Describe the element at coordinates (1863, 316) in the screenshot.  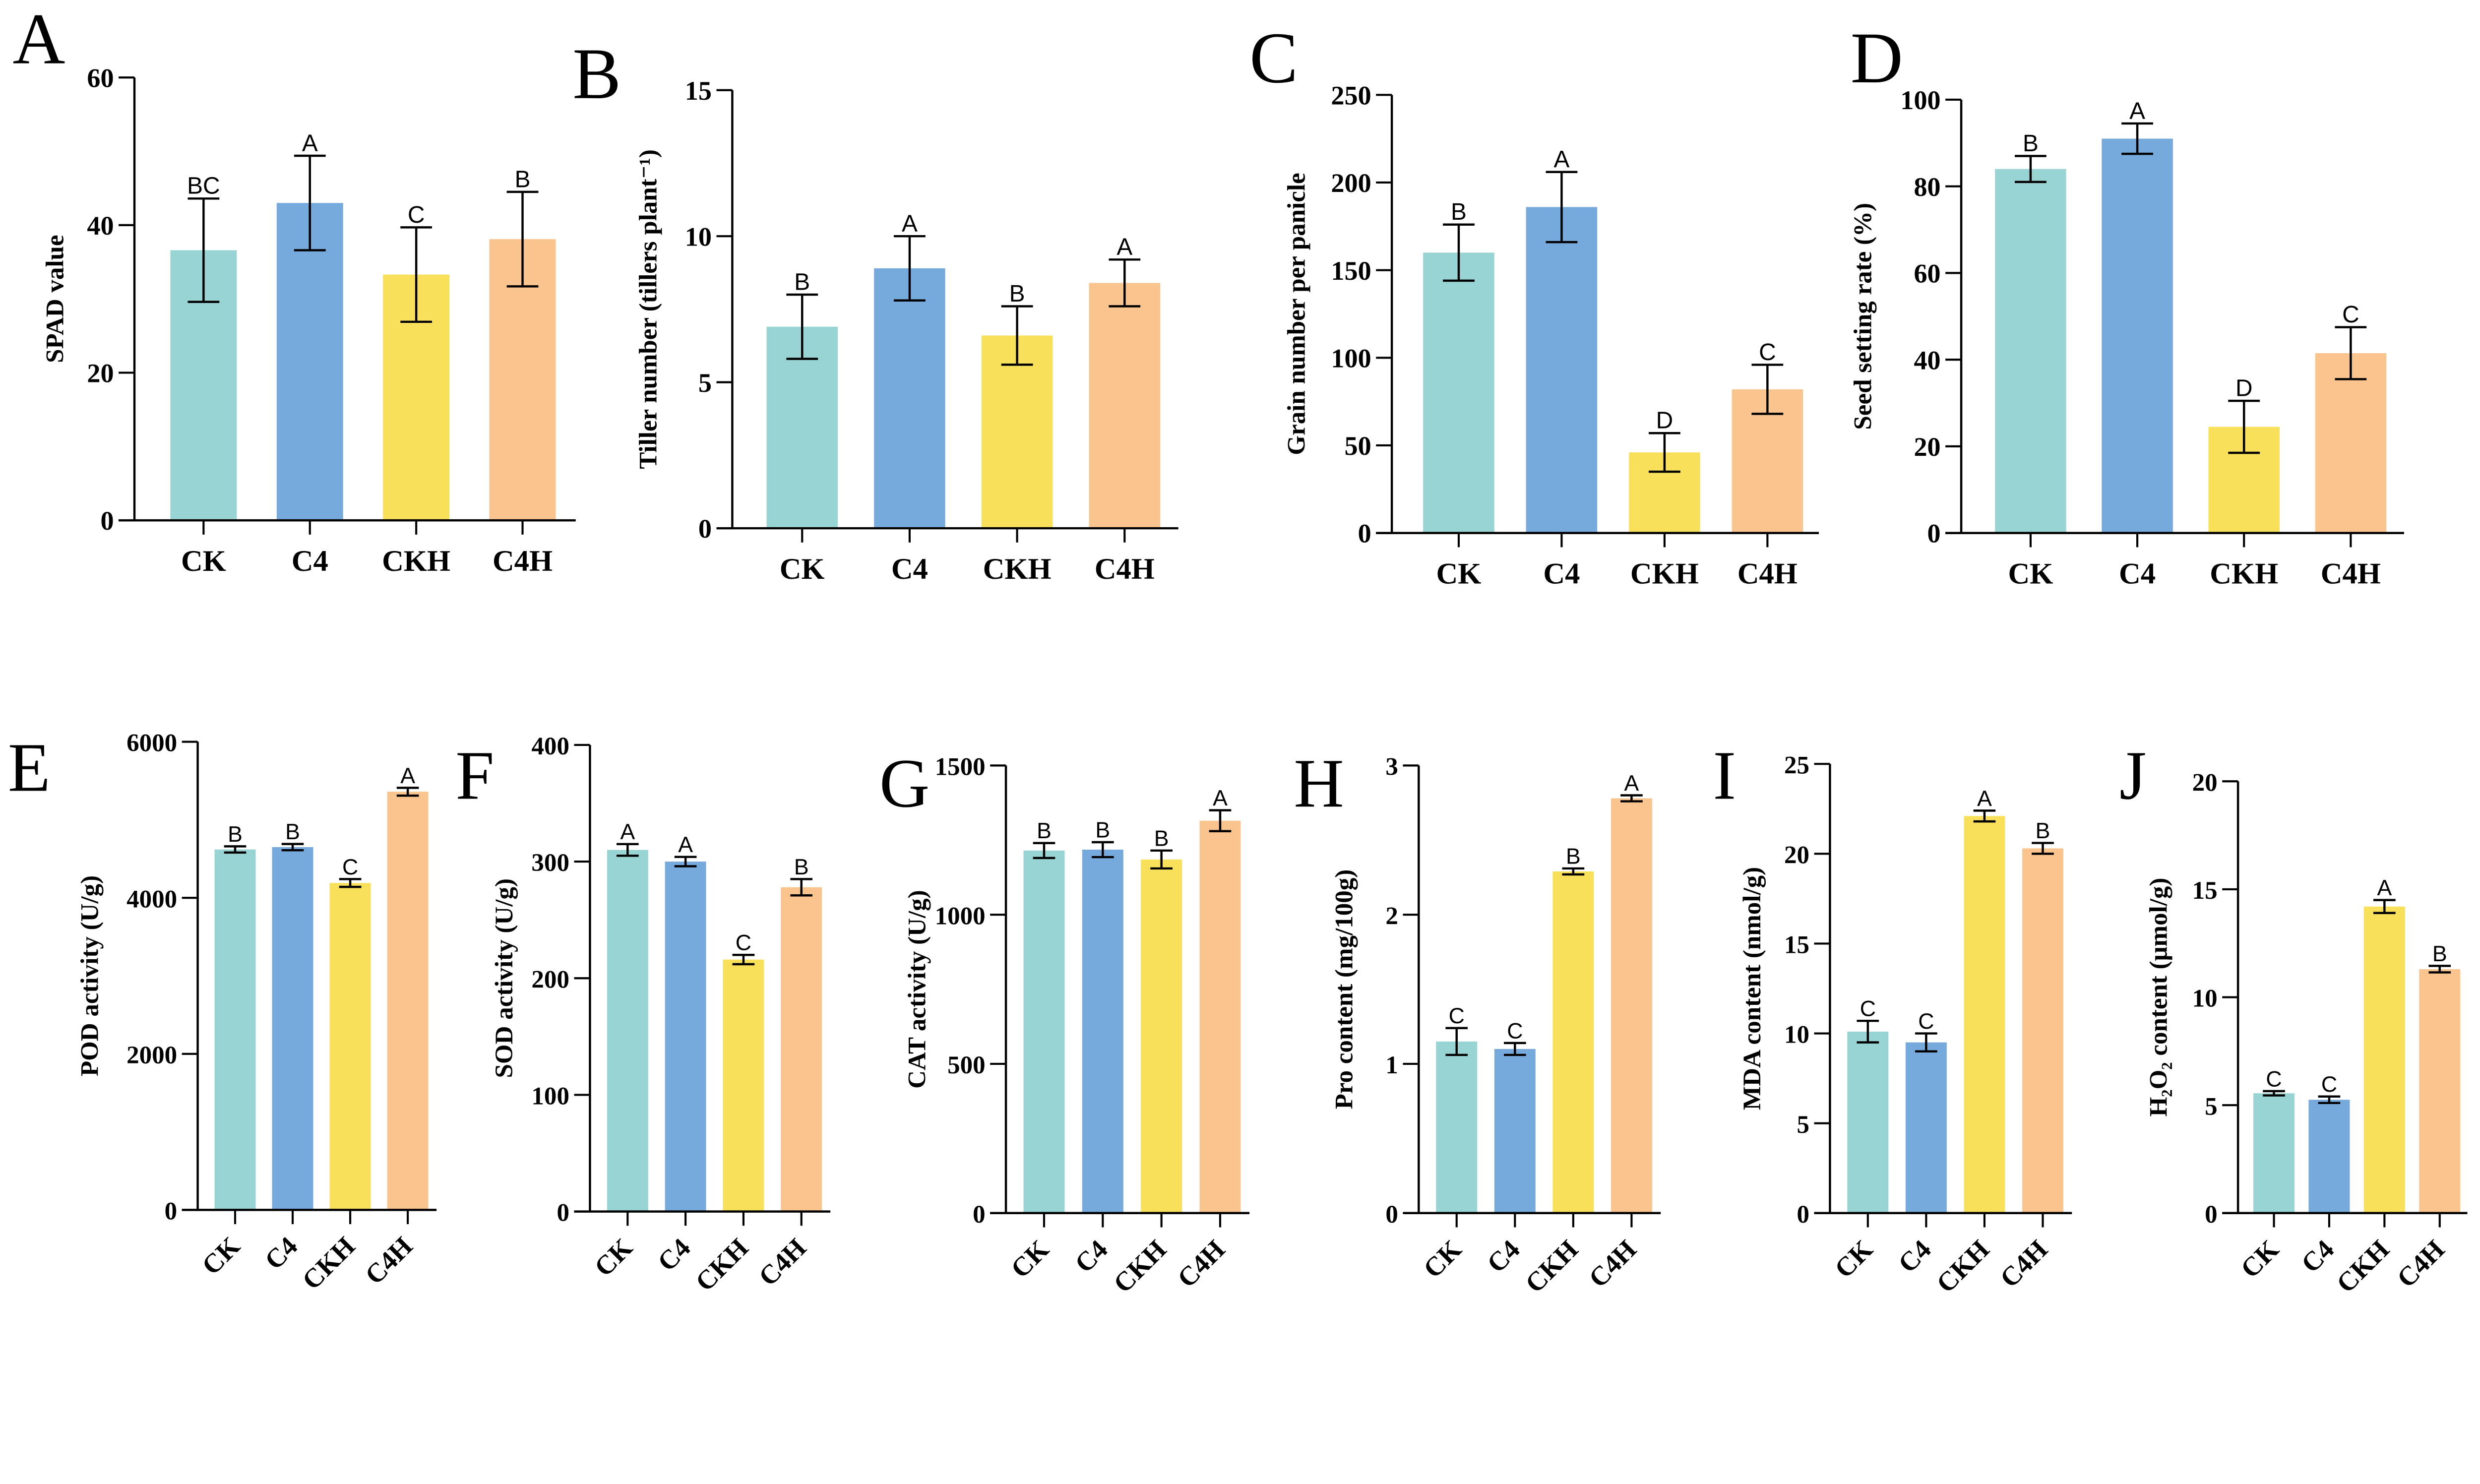
I see `y-axis-label: Seed setting rate (%)` at that location.